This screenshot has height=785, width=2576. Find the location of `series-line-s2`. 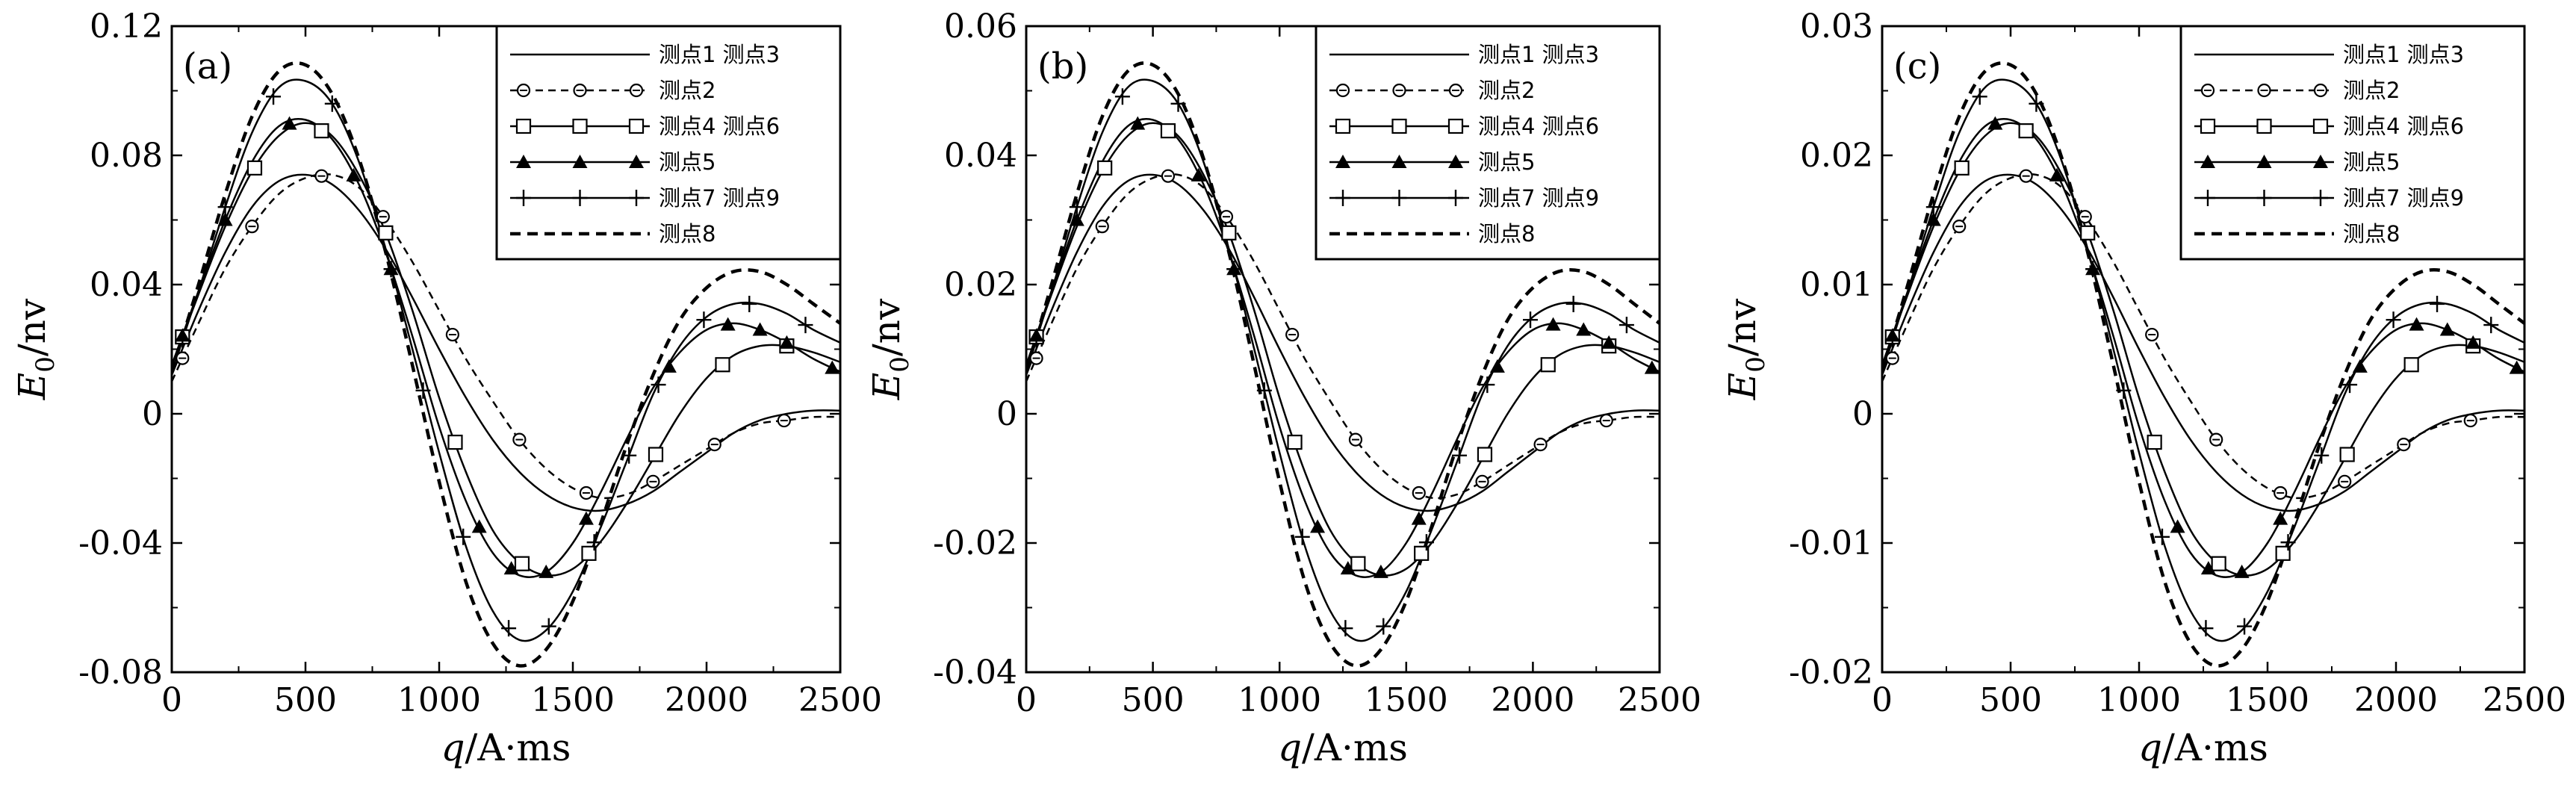

series-line-s2 is located at coordinates (1343, 336).